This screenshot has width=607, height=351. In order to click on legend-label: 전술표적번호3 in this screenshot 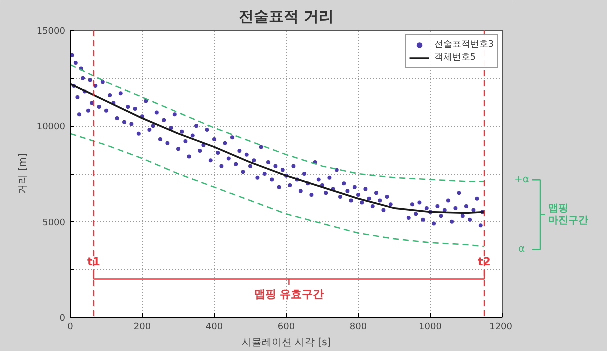, I will do `click(464, 45)`.